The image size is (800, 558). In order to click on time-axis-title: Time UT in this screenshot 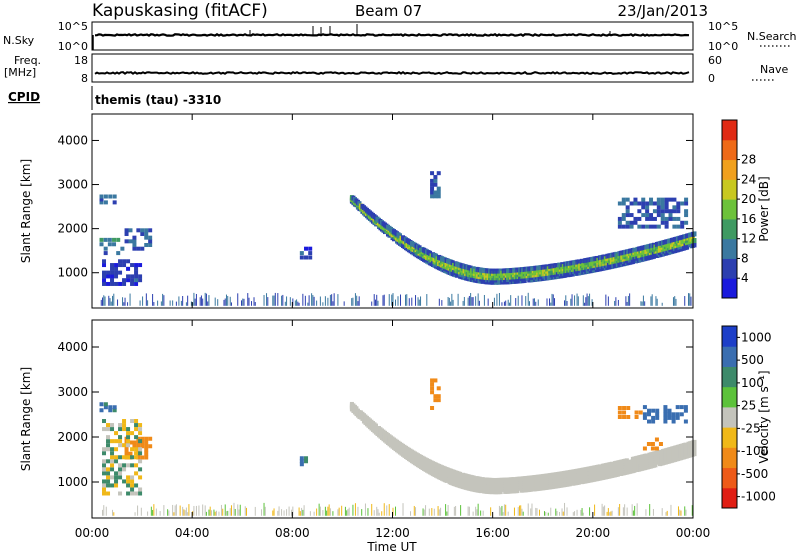, I will do `click(391, 547)`.